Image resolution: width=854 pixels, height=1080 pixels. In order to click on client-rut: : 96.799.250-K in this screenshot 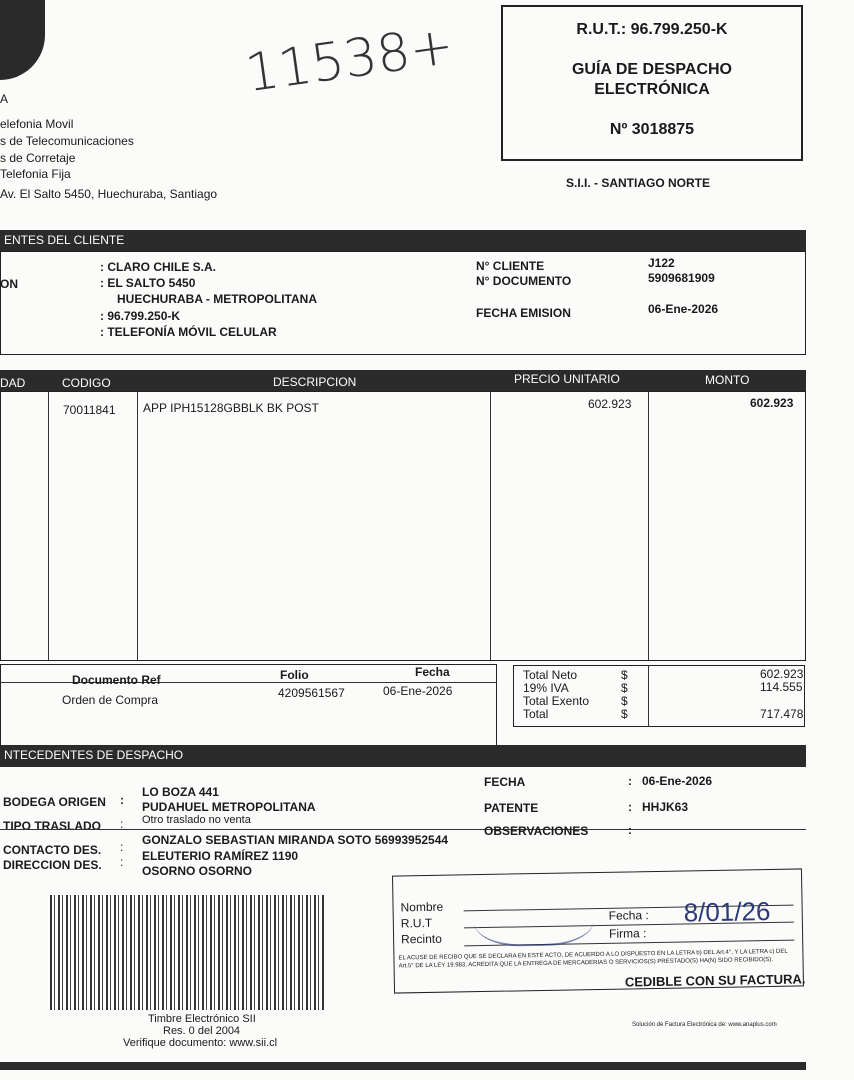, I will do `click(140, 316)`.